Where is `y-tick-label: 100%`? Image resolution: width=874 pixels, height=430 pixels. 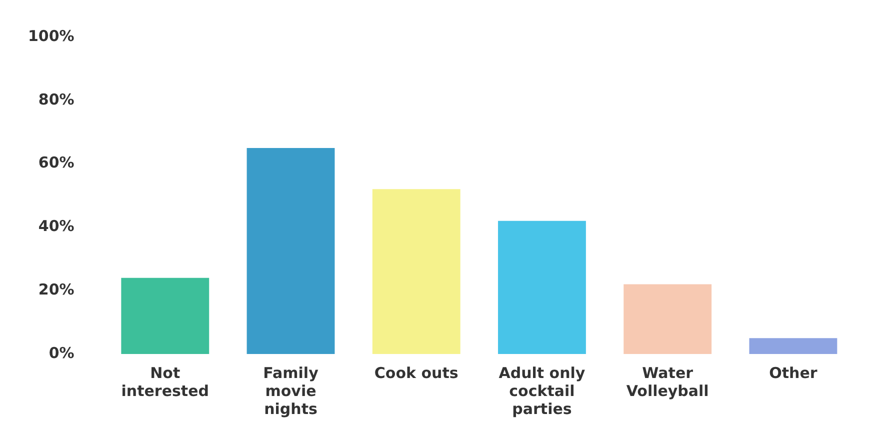
y-tick-label: 100% is located at coordinates (51, 35).